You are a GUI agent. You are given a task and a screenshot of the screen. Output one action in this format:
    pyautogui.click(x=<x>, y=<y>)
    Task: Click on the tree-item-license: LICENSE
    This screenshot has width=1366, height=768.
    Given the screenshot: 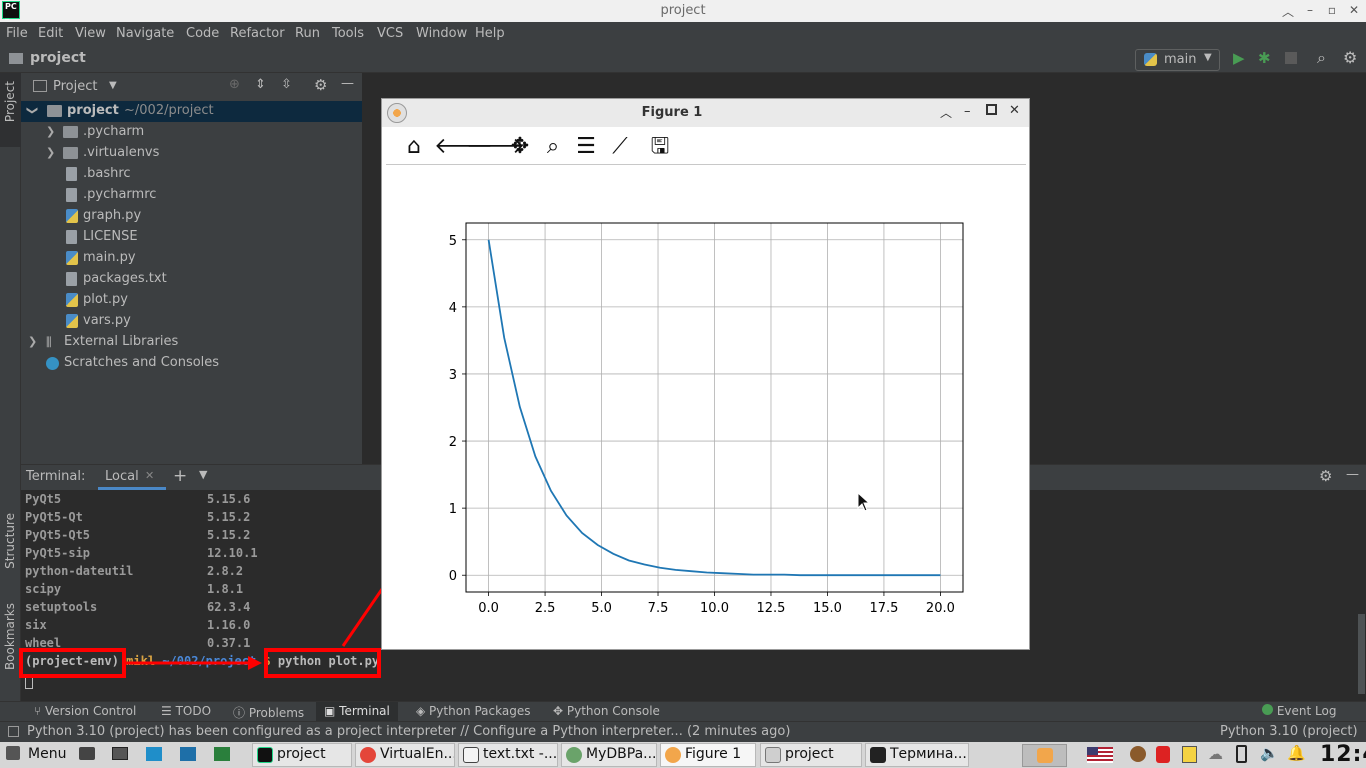 What is the action you would take?
    pyautogui.click(x=191, y=237)
    